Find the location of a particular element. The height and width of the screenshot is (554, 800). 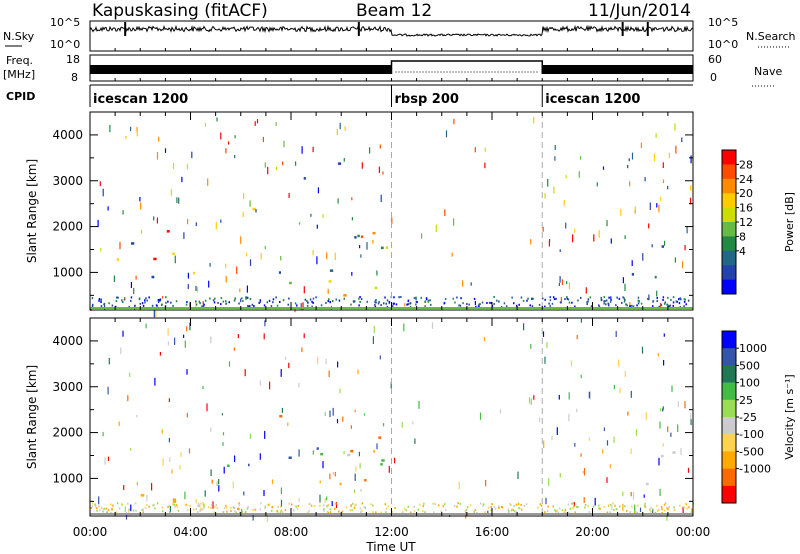

nsky-label: N.Sky is located at coordinates (19, 36).